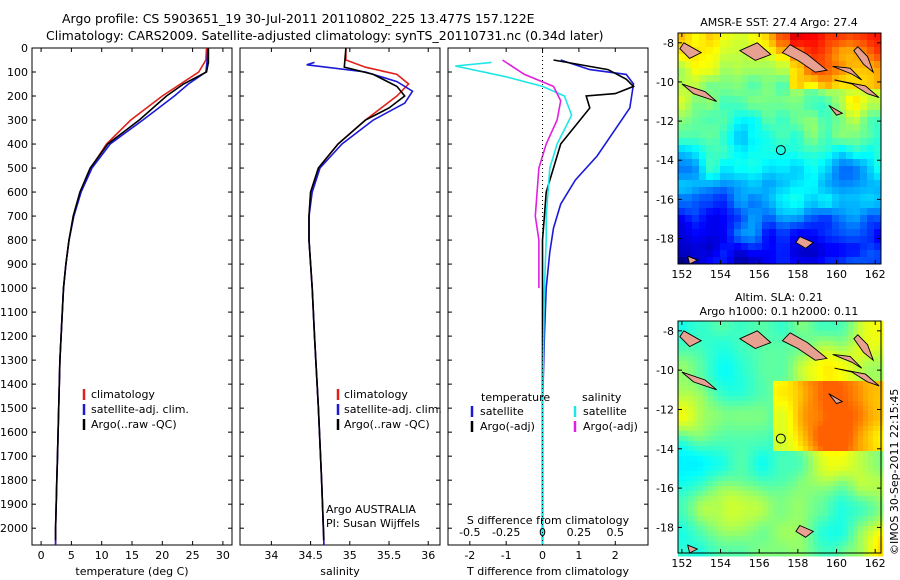 Image resolution: width=900 pixels, height=580 pixels. What do you see at coordinates (371, 509) in the screenshot?
I see `salinity-credit-line1: Argo AUSTRALIA` at bounding box center [371, 509].